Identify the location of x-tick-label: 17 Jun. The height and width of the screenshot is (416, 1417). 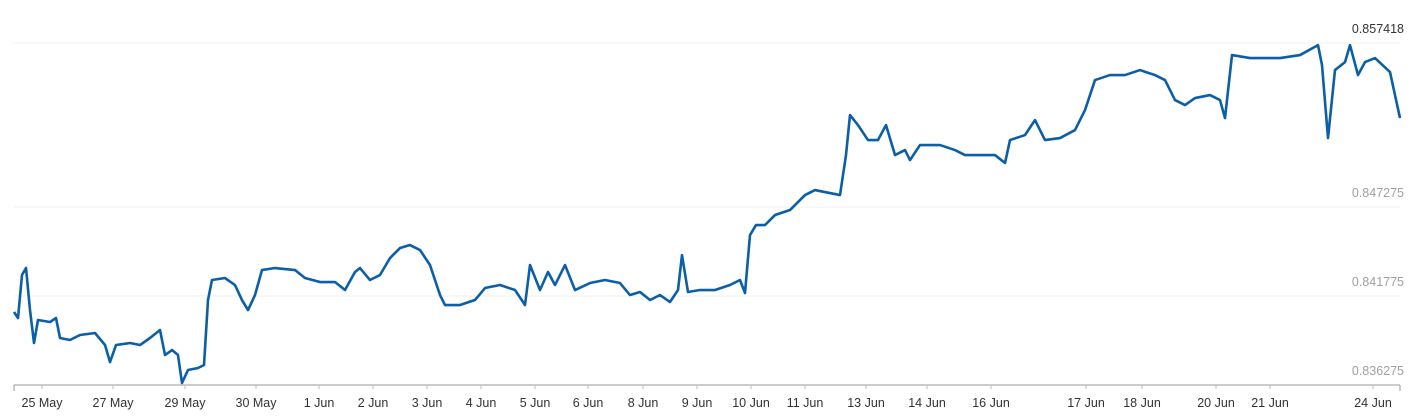
(1086, 403).